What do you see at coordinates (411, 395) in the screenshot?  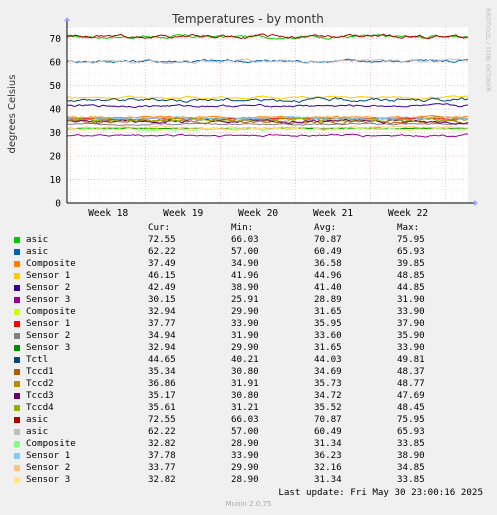 I see `legend-max-value: 47.69` at bounding box center [411, 395].